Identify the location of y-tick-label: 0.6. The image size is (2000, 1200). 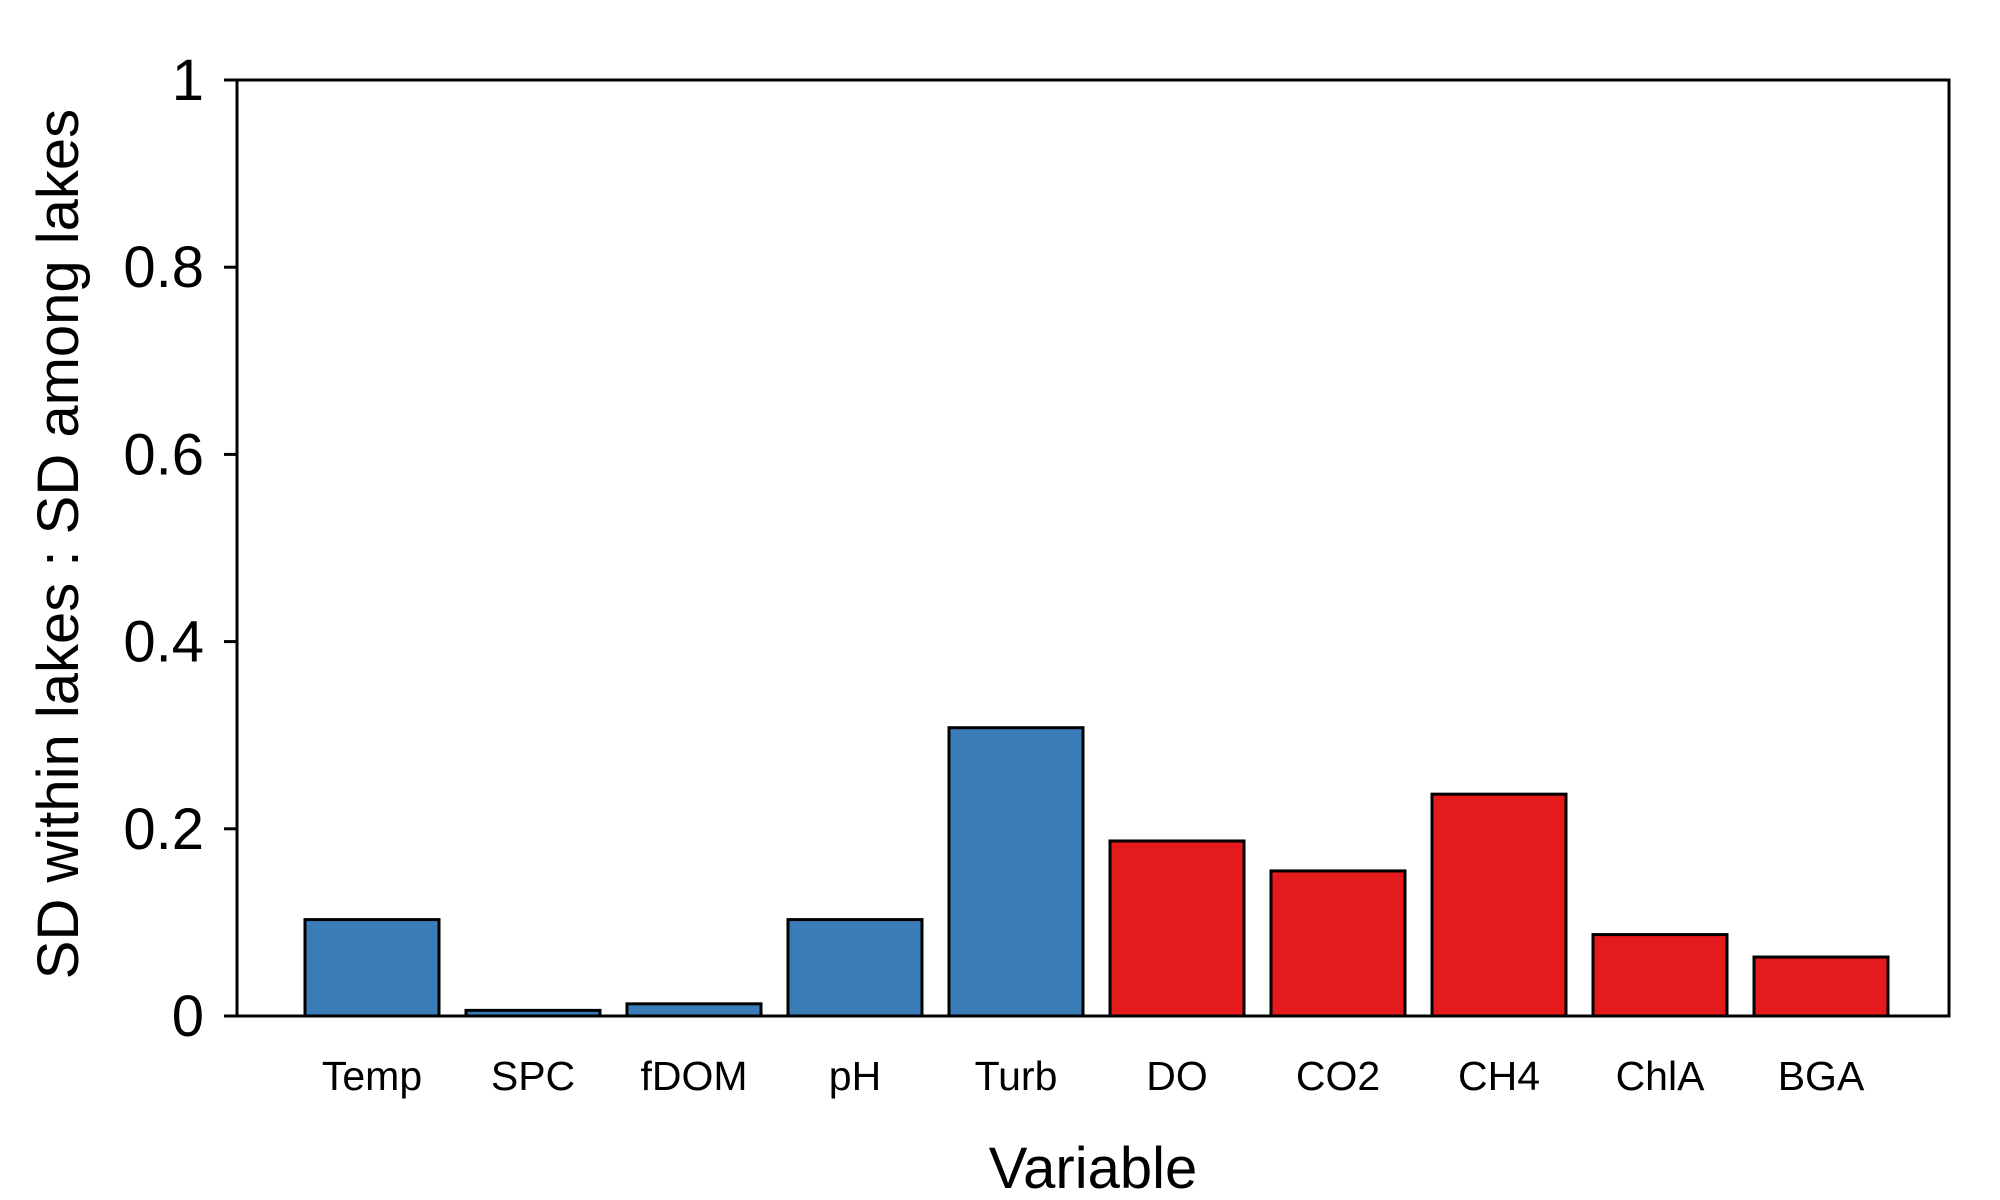
(163, 454).